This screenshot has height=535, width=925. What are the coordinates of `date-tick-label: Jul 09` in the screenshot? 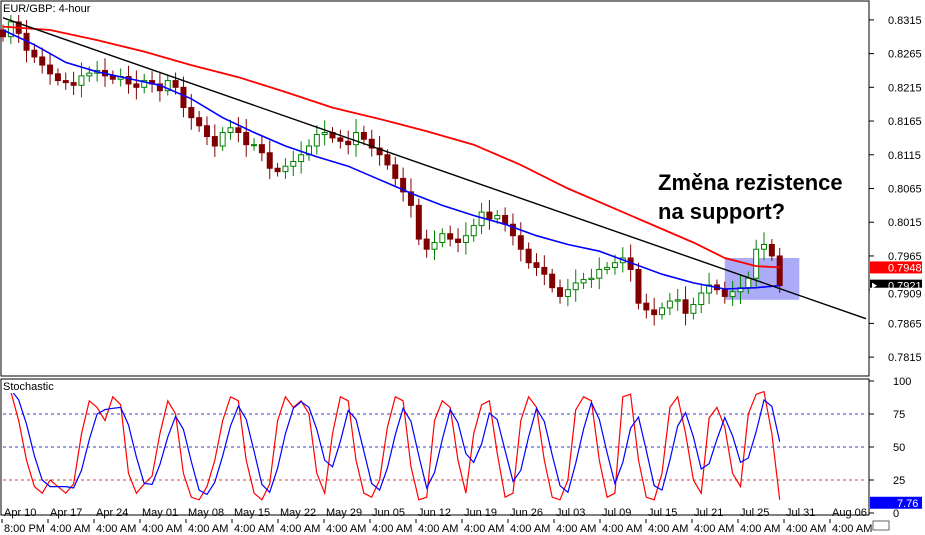 It's located at (616, 513).